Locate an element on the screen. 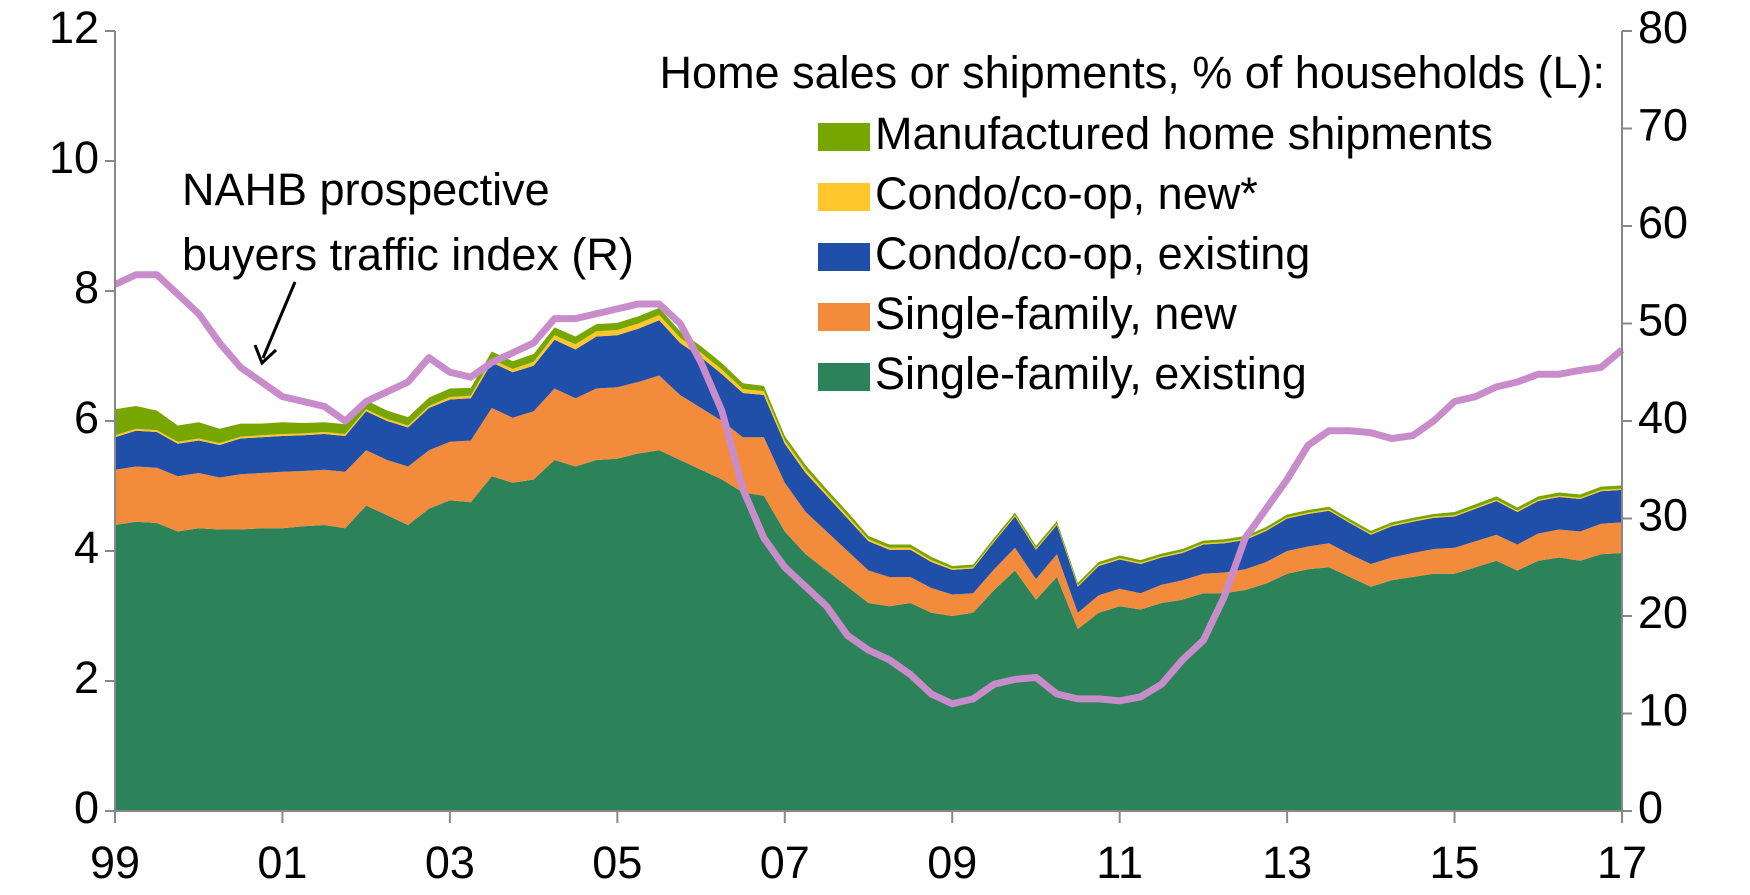  legend-label: Condo/co-op, existing is located at coordinates (1092, 253).